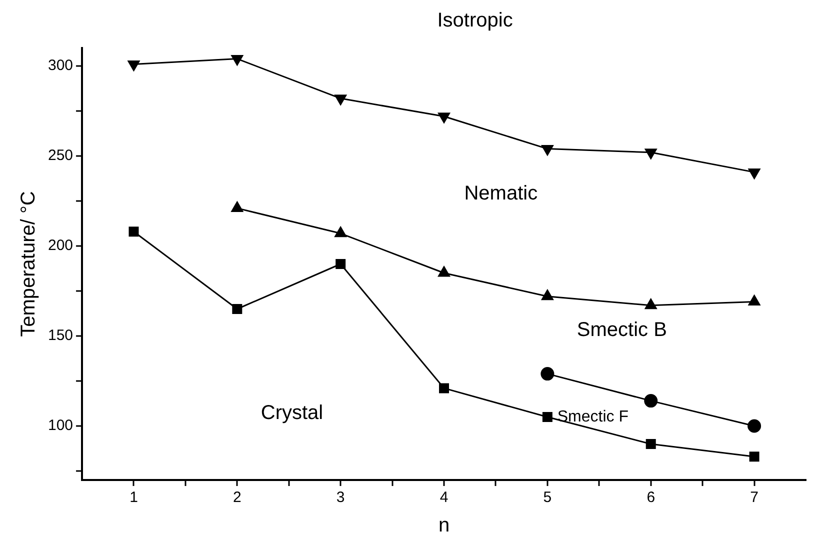  What do you see at coordinates (501, 193) in the screenshot?
I see `annotation: Nematic` at bounding box center [501, 193].